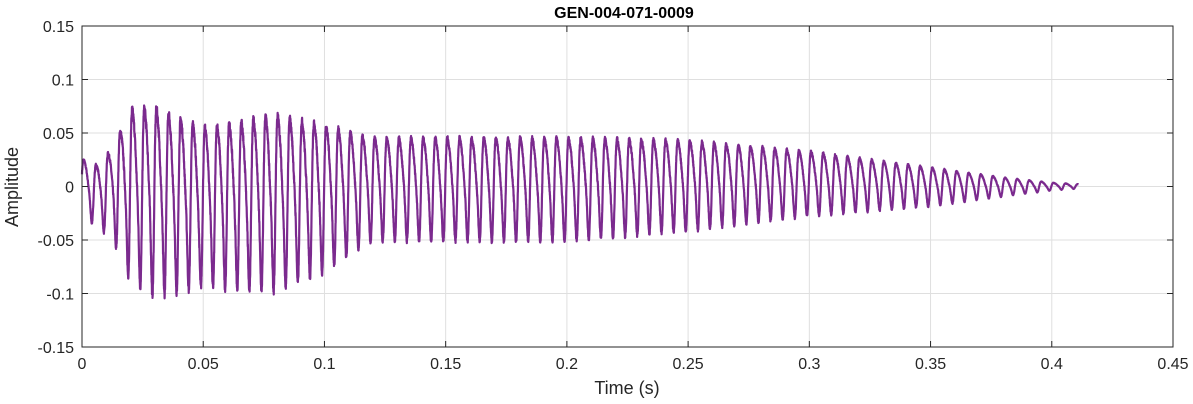 This screenshot has width=1193, height=404. What do you see at coordinates (58, 27) in the screenshot?
I see `y-tick-label: 0.15` at bounding box center [58, 27].